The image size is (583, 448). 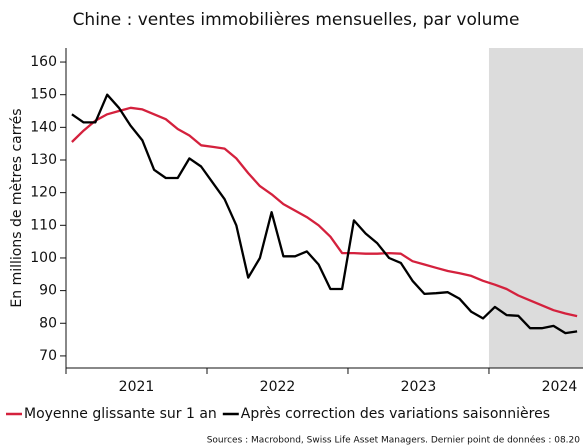 I want to click on y-tick-label: 140, so click(x=43, y=127).